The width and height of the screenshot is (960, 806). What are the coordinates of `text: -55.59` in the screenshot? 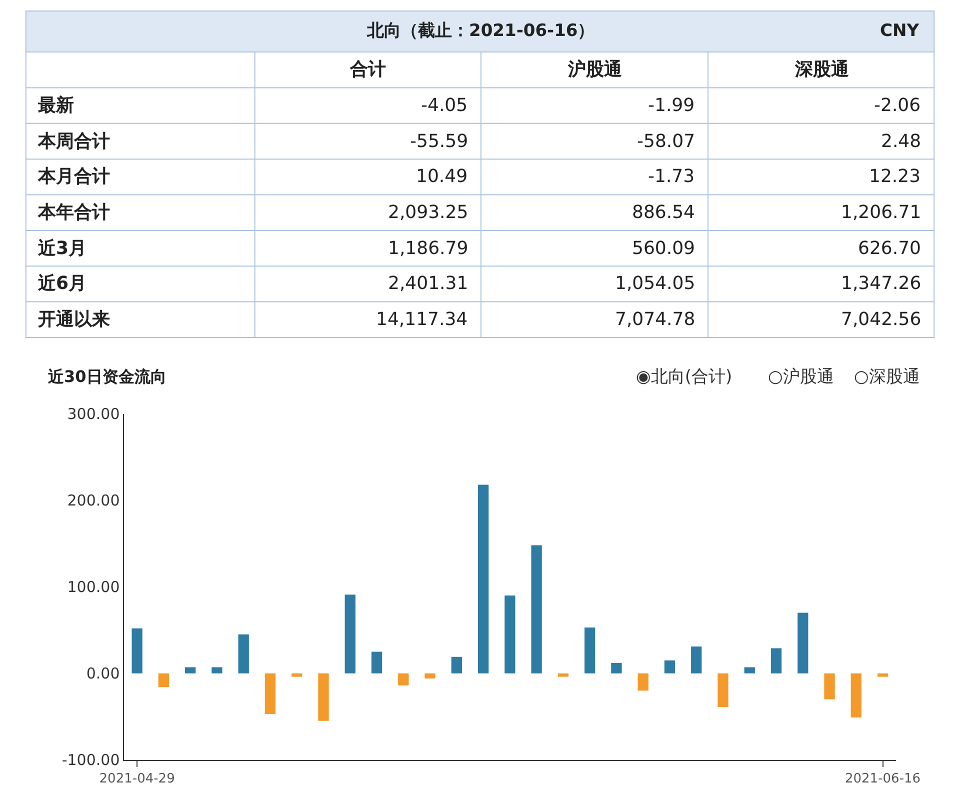 It's located at (439, 141).